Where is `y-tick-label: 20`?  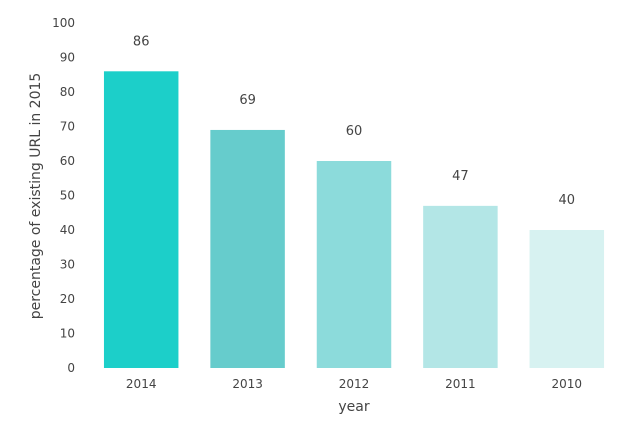
y-tick-label: 20 is located at coordinates (67, 299).